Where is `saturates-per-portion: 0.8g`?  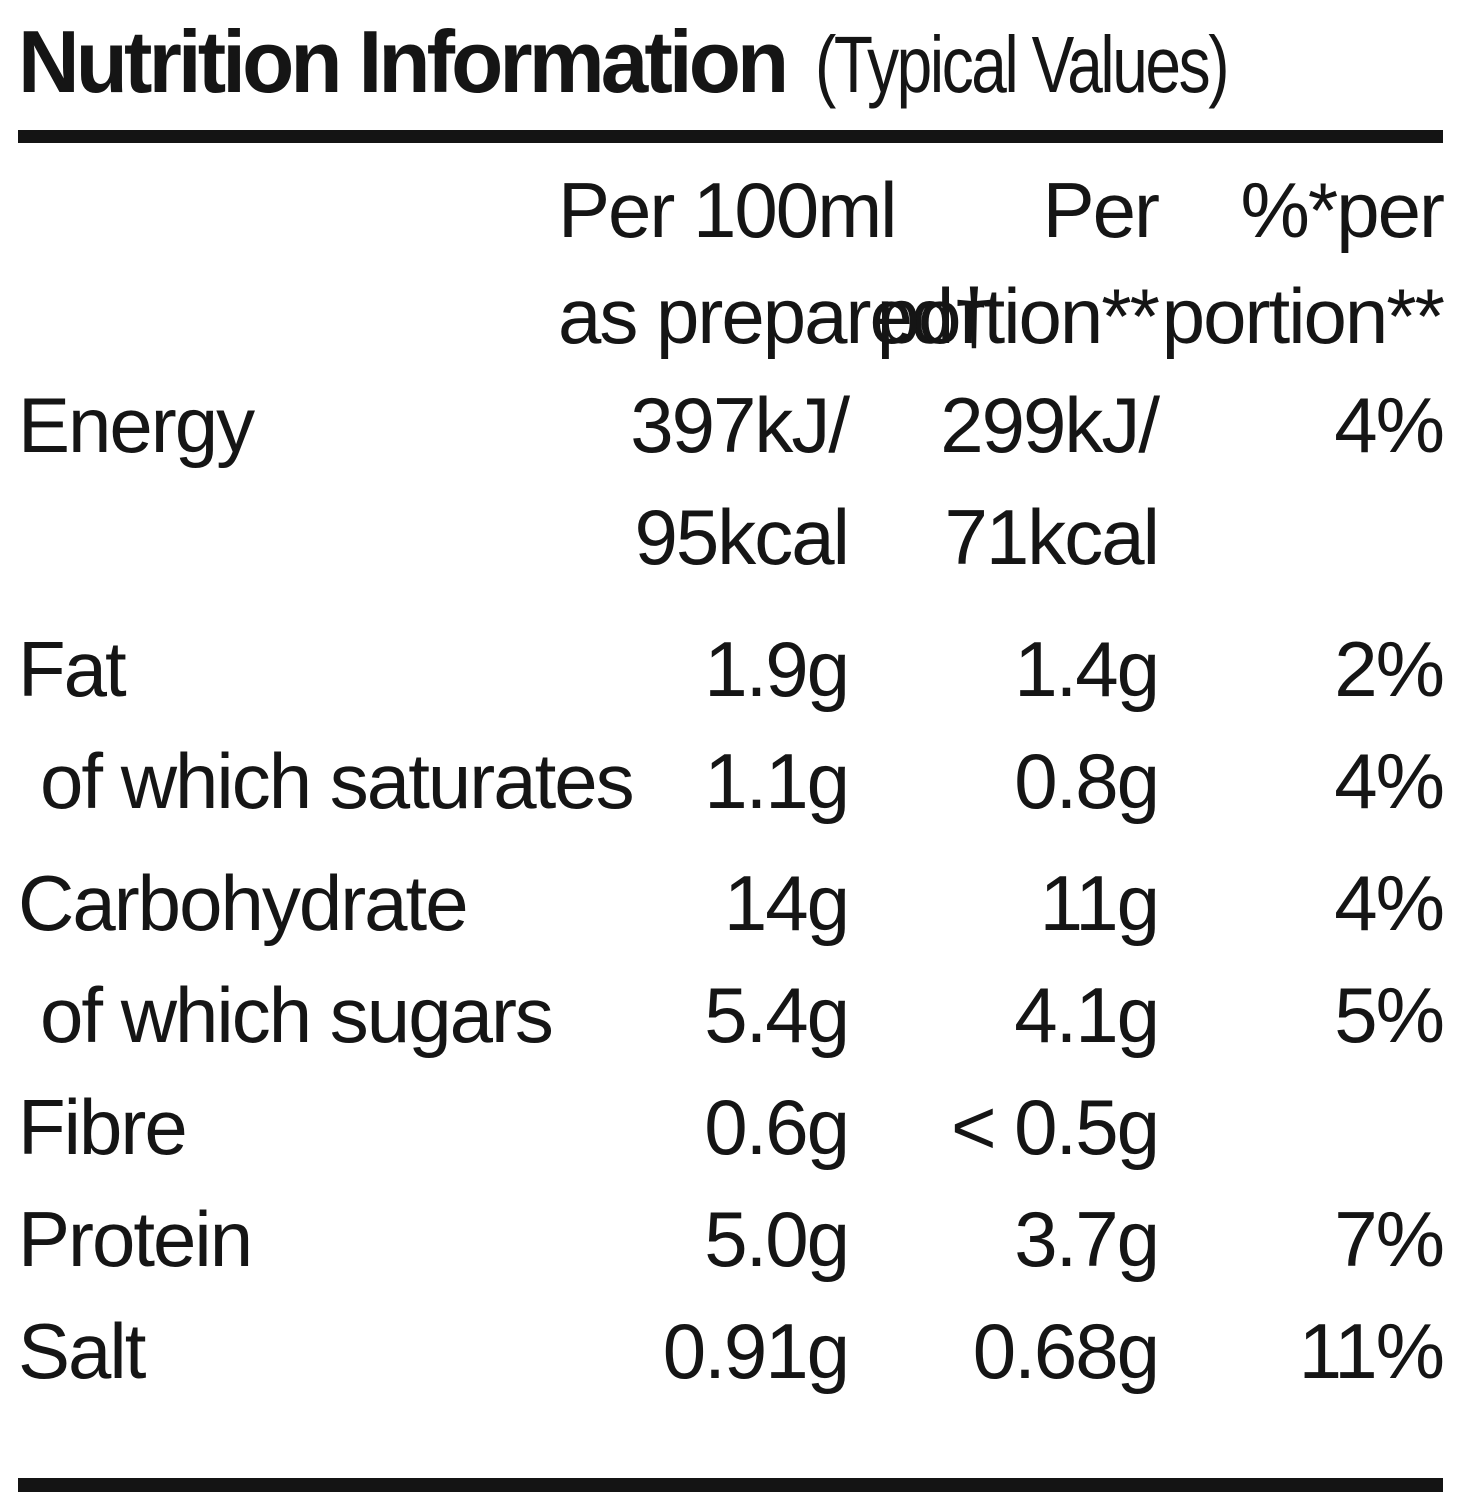 saturates-per-portion: 0.8g is located at coordinates (1087, 780).